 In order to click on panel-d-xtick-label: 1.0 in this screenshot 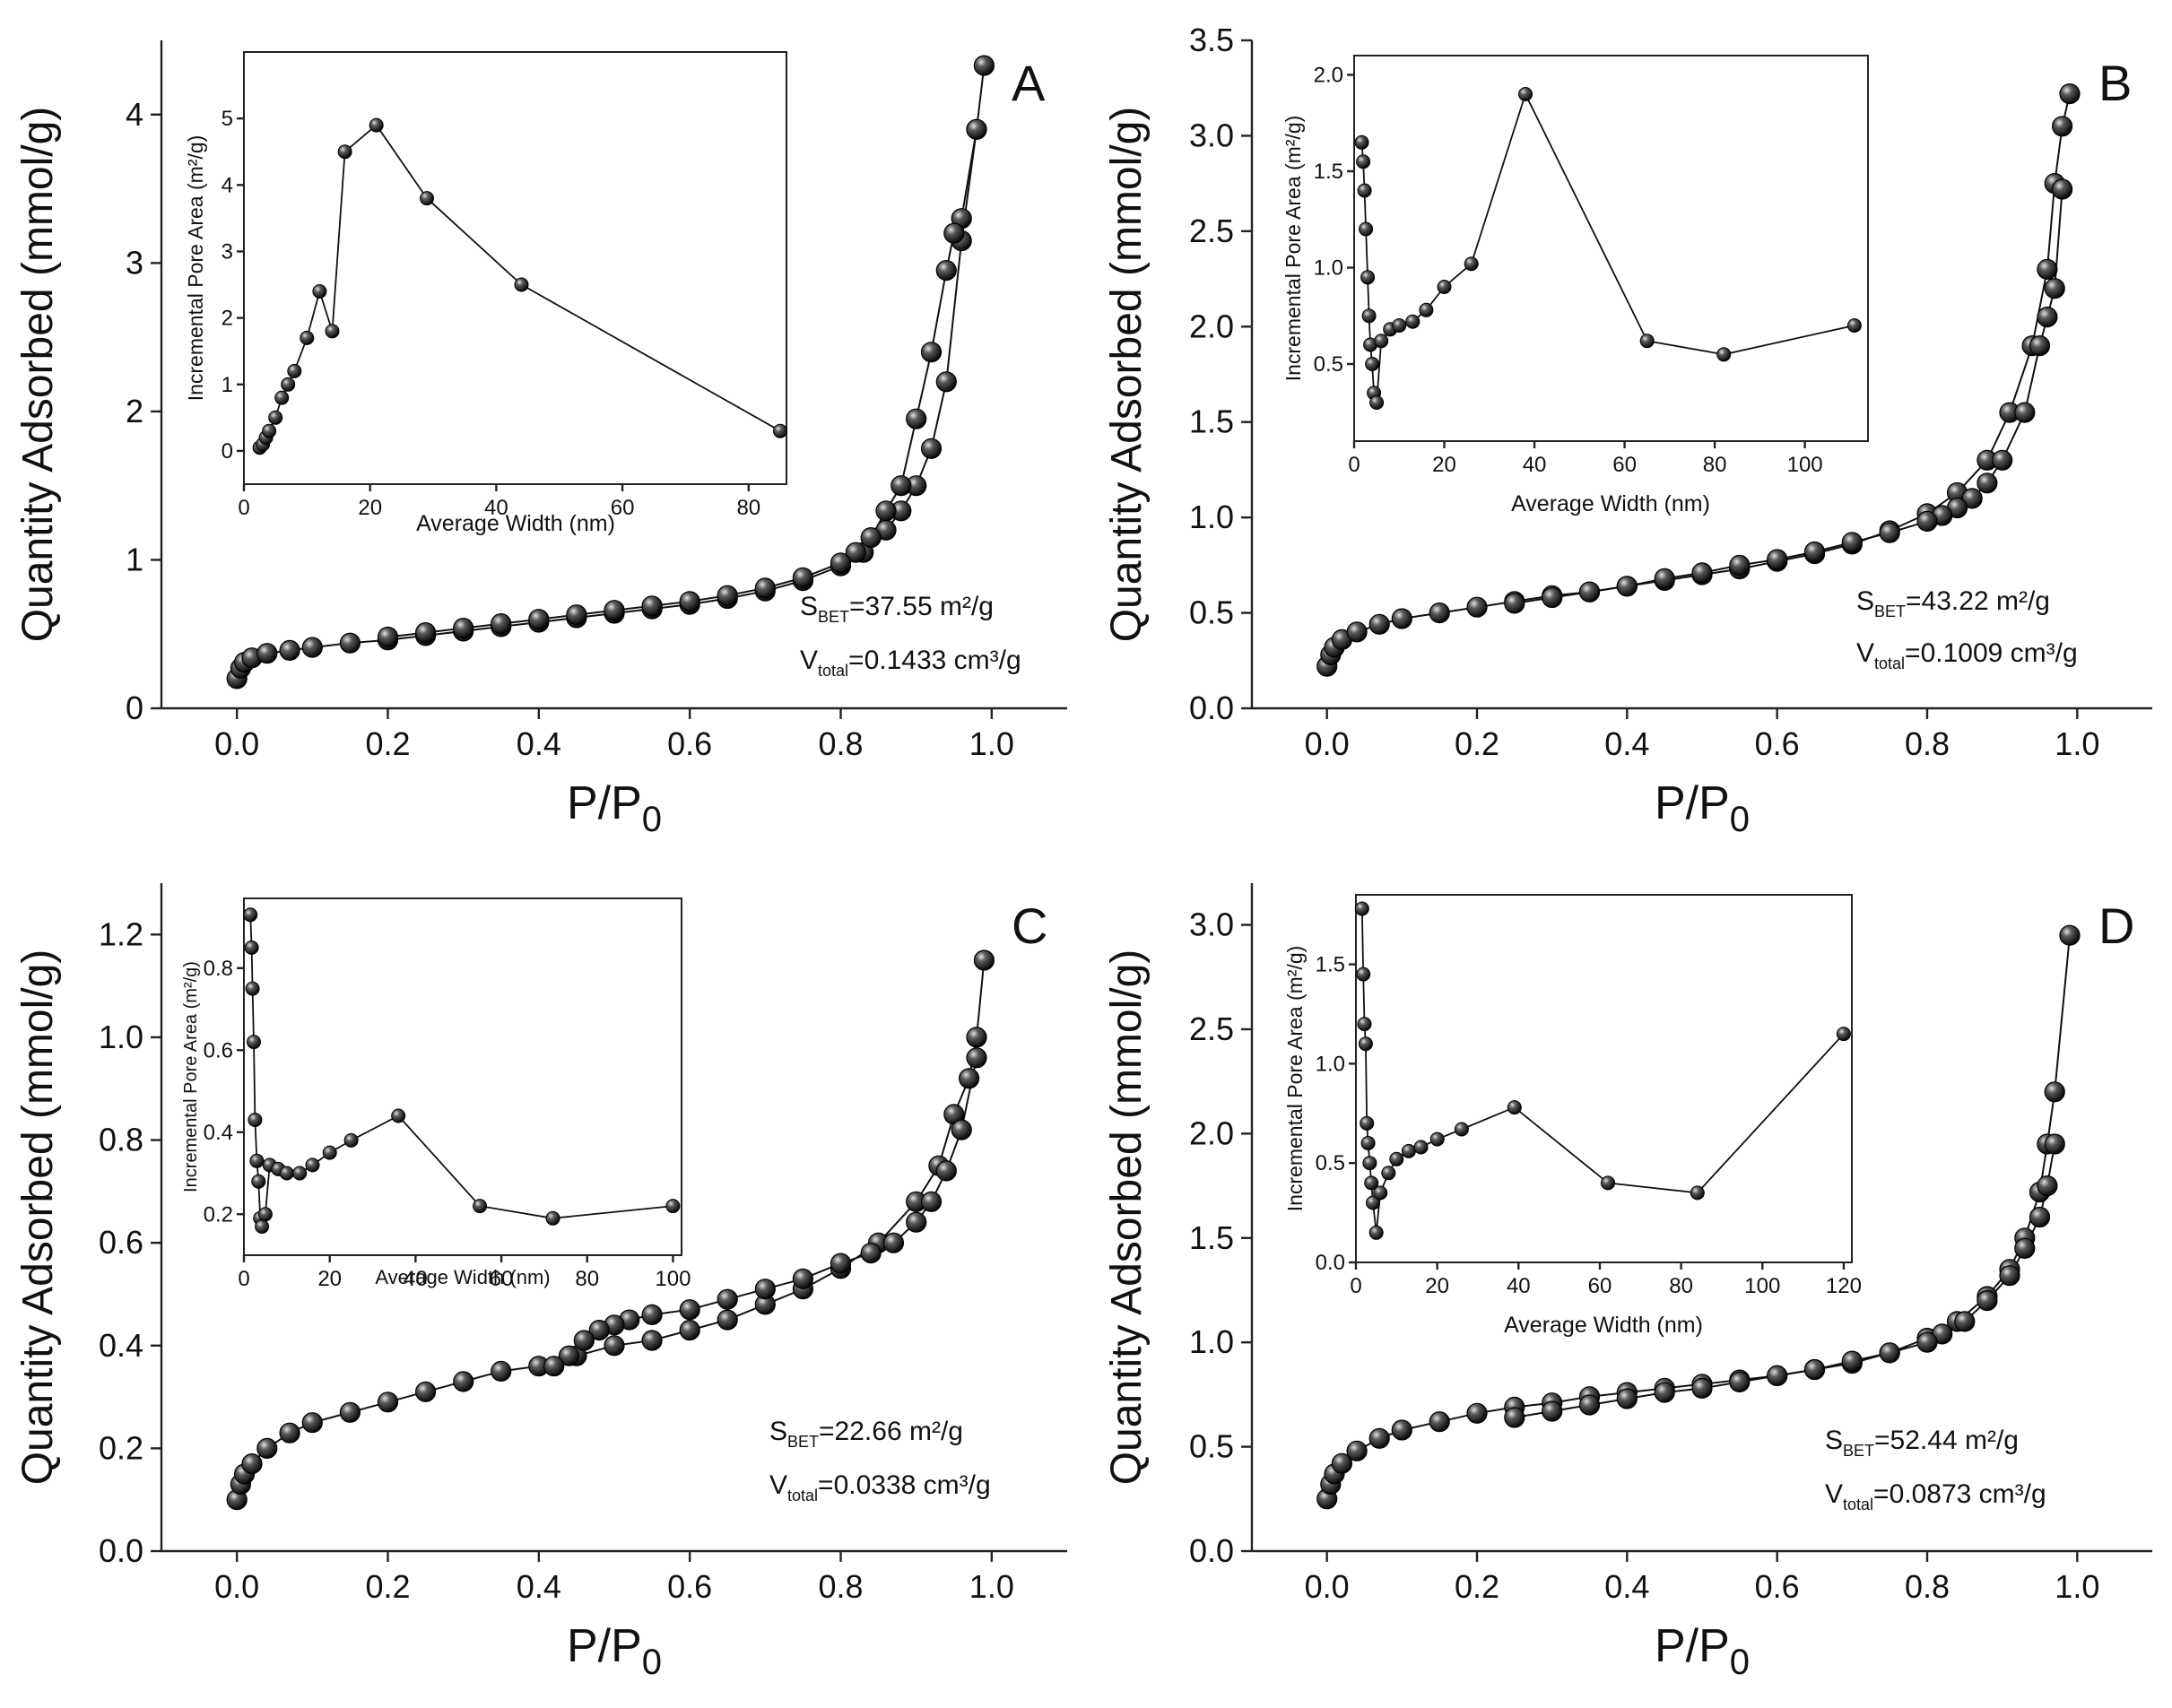, I will do `click(2077, 1586)`.